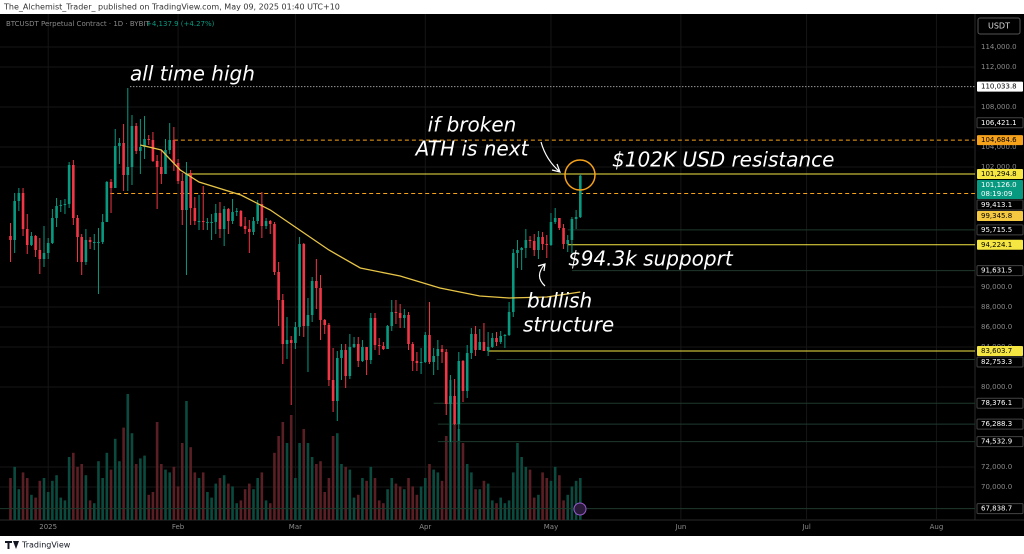  I want to click on annotation: bullish, so click(559, 301).